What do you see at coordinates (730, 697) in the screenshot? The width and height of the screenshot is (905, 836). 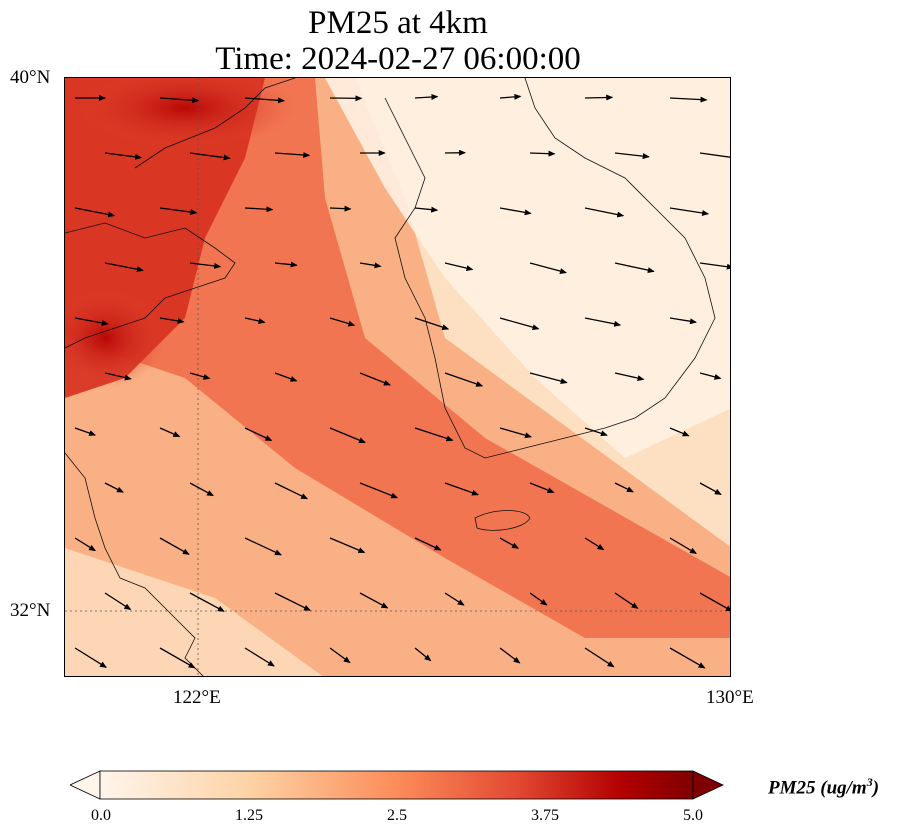 I see `lon-label-130e: 130°E` at bounding box center [730, 697].